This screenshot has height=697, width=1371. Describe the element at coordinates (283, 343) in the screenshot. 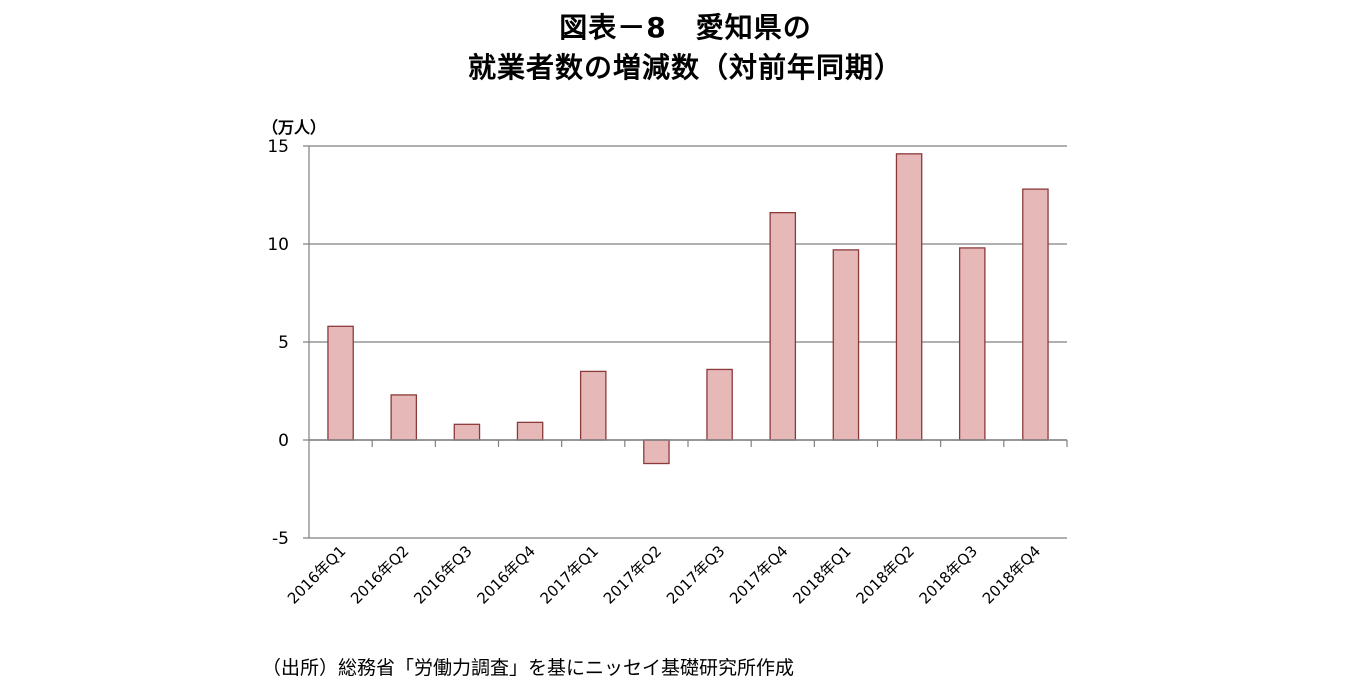

I see `y-tick-label: 5` at that location.